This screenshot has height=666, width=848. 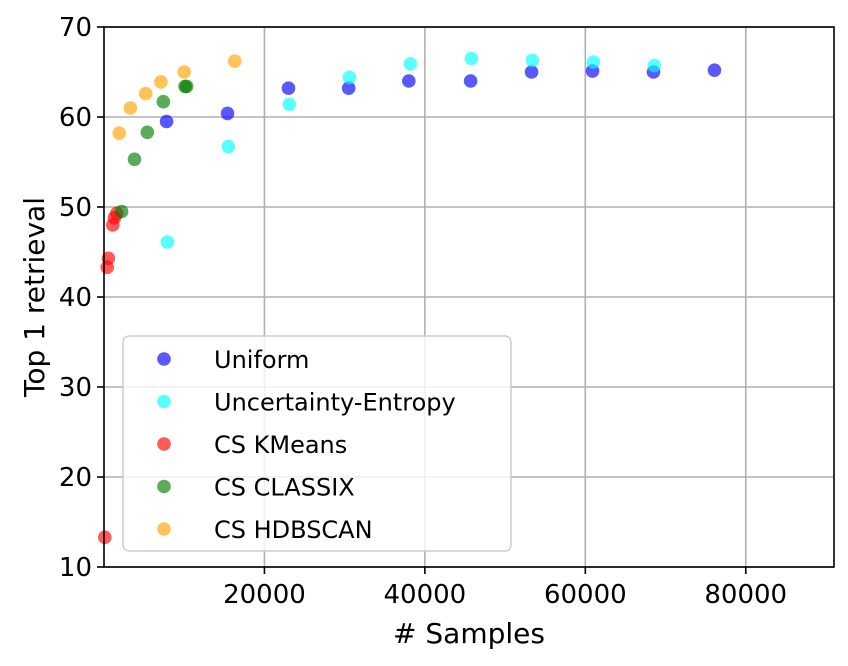 I want to click on y-tick-label: 40, so click(x=75, y=298).